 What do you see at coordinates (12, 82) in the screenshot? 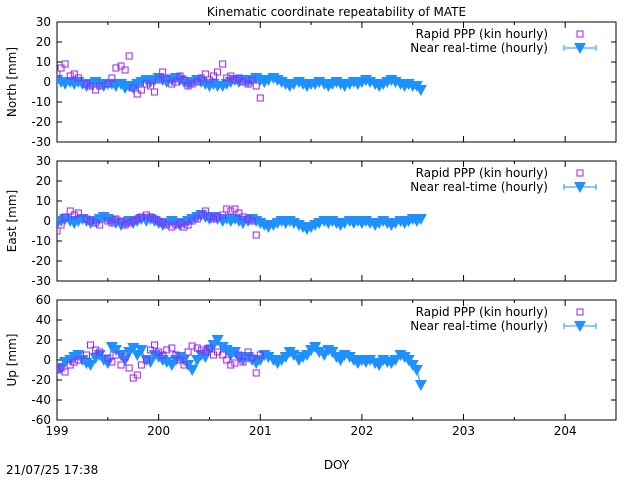
I see `y-axis-label: North [mm]` at bounding box center [12, 82].